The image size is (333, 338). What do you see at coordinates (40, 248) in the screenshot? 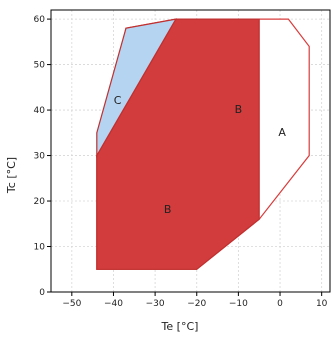
I see `y-tick-label: 10` at bounding box center [40, 248].